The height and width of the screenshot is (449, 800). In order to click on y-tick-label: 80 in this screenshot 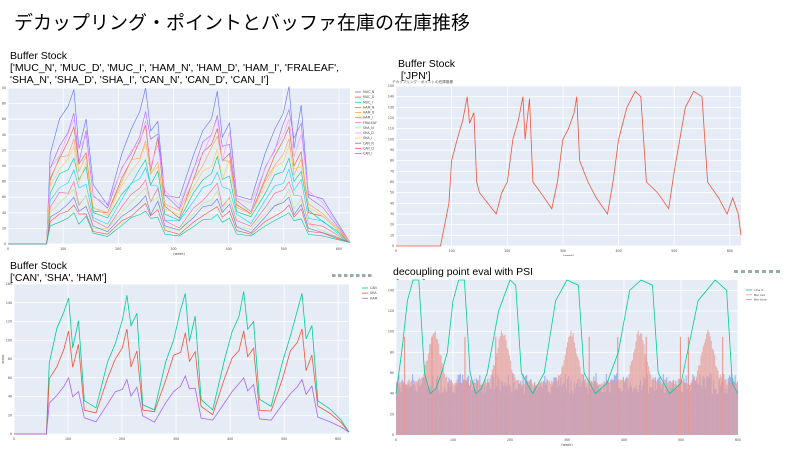, I will do `click(392, 352)`.